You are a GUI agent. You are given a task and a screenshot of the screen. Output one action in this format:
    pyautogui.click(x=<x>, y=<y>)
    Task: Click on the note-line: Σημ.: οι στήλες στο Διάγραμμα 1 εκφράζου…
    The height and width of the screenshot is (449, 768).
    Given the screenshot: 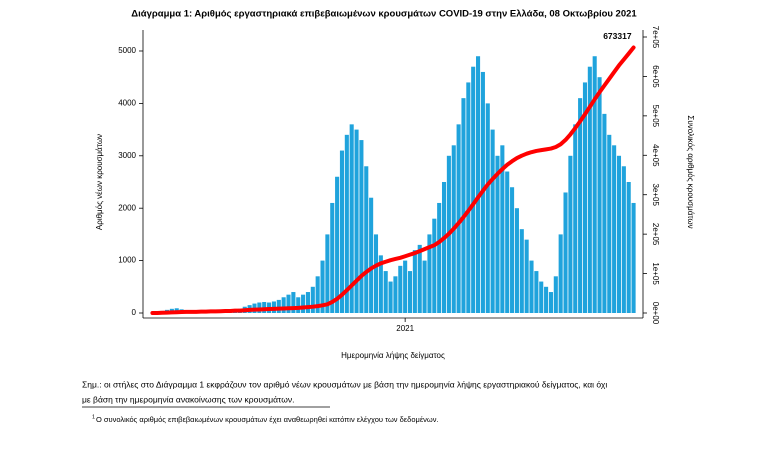 What is the action you would take?
    pyautogui.click(x=344, y=384)
    